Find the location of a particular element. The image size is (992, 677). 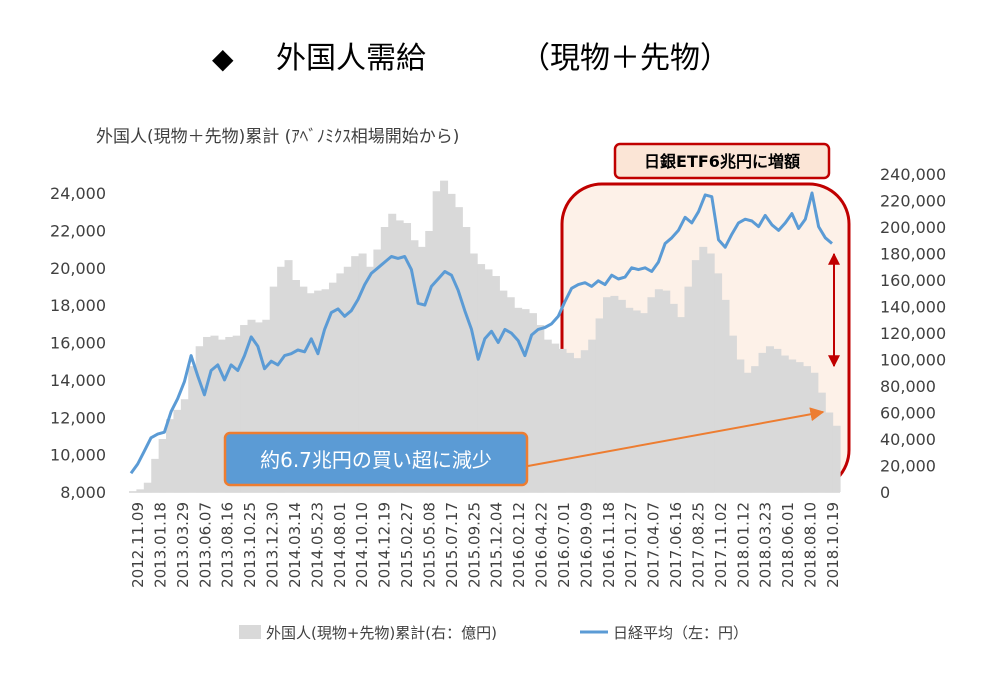

x-tick-label: 2013.08.16 is located at coordinates (228, 545).